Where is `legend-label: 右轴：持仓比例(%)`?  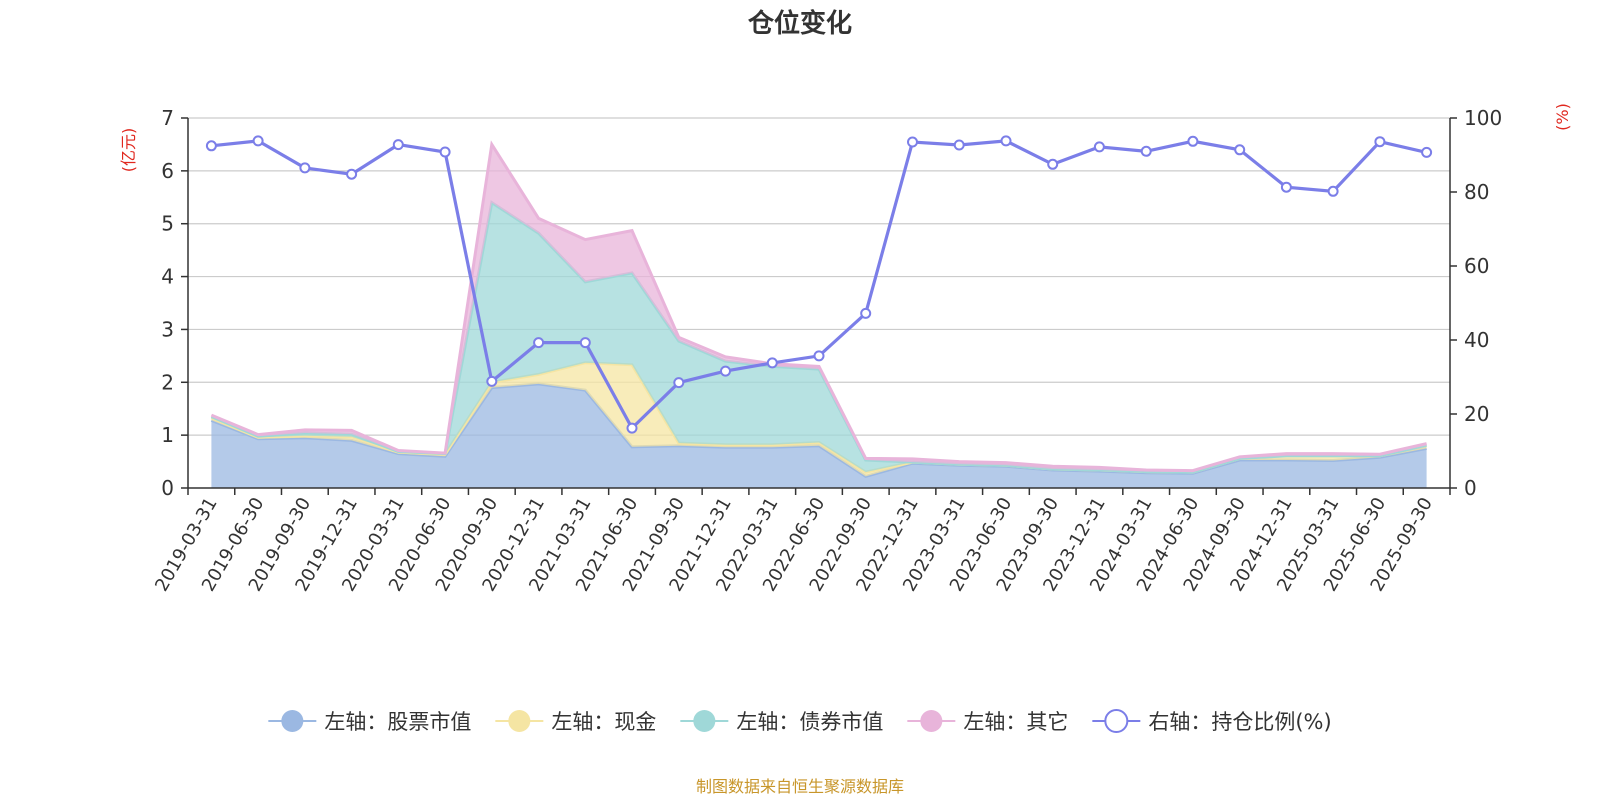 legend-label: 右轴：持仓比例(%) is located at coordinates (1239, 722).